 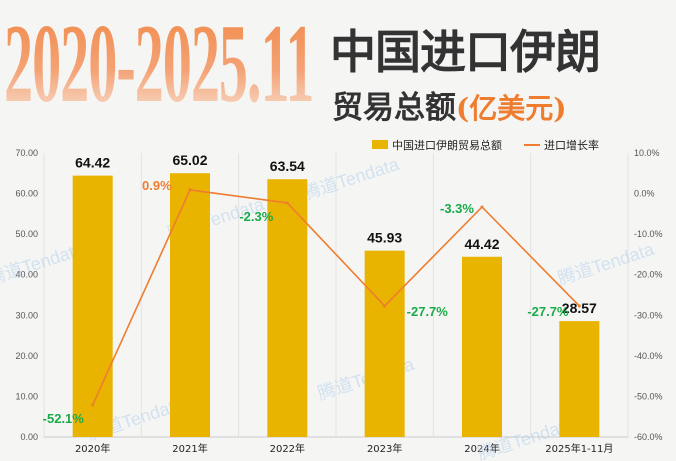 What do you see at coordinates (571, 145) in the screenshot?
I see `legend-label-line: 进口增长率` at bounding box center [571, 145].